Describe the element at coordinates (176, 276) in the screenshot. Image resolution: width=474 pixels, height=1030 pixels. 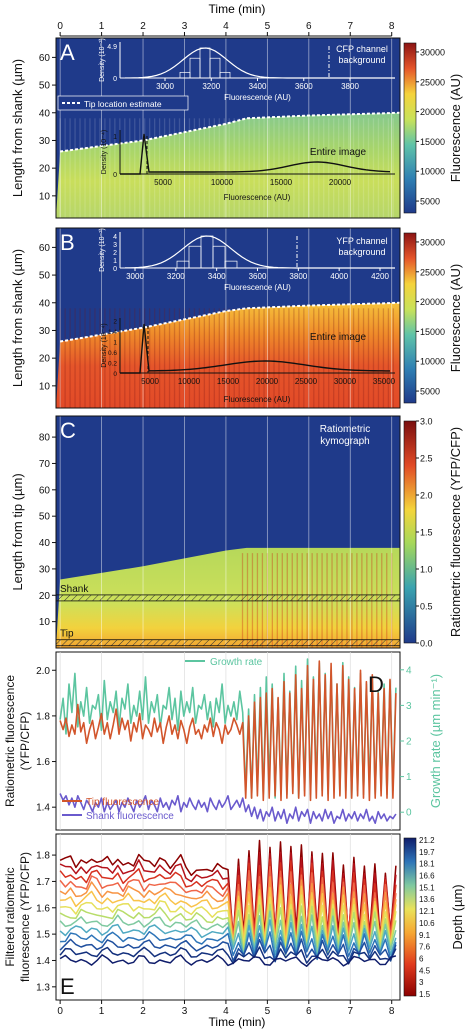
I see `inset-x-tick-label: 3200` at that location.